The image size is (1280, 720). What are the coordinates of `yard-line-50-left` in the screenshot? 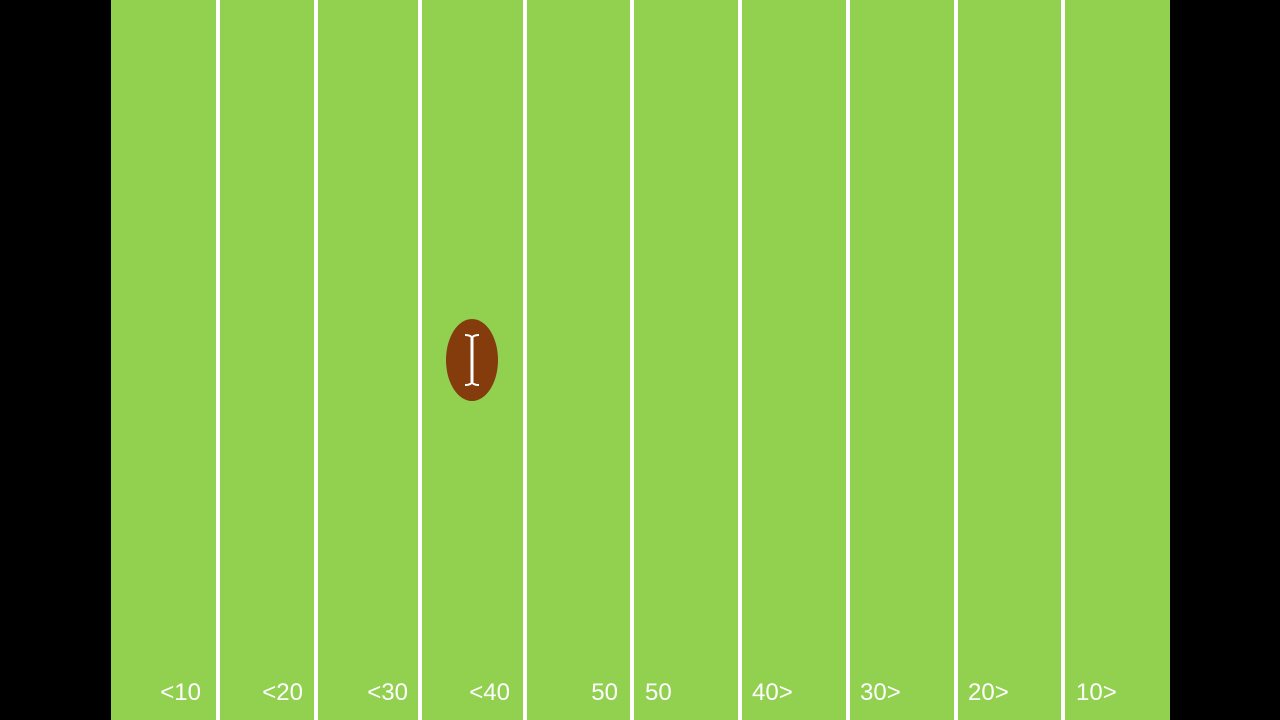 It's located at (632, 360).